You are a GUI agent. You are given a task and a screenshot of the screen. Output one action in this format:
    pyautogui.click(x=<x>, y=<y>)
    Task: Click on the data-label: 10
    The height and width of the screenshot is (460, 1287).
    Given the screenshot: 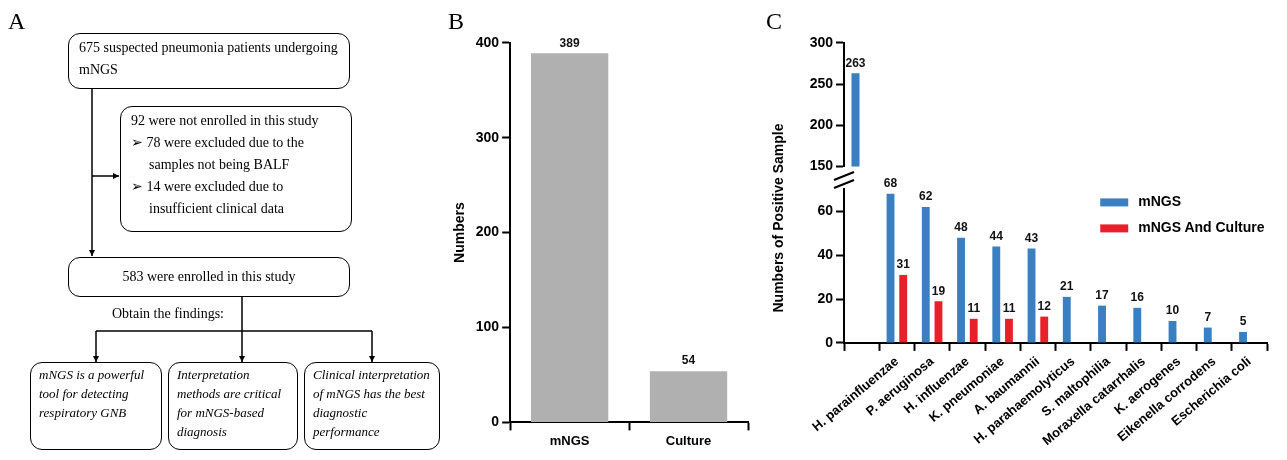 What is the action you would take?
    pyautogui.click(x=1172, y=310)
    